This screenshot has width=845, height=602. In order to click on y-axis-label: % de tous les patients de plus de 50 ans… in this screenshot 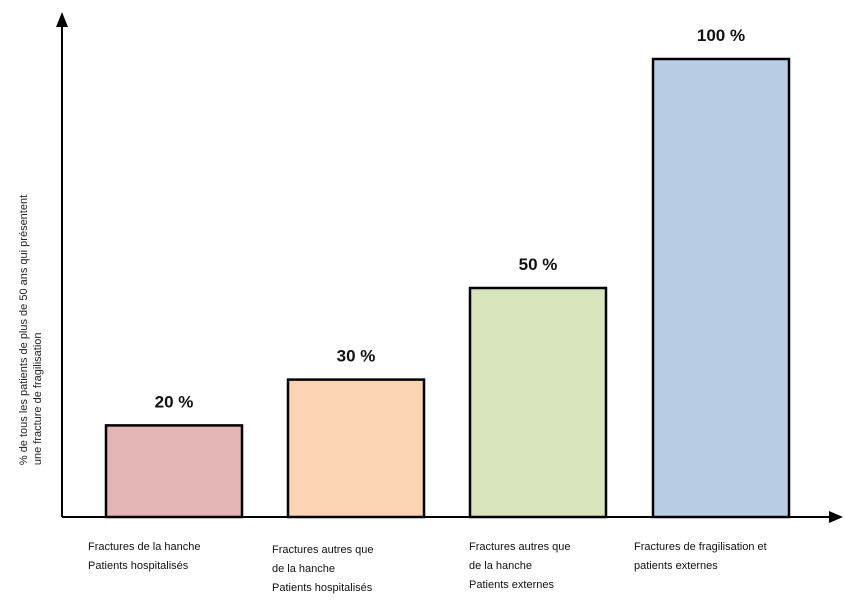, I will do `click(31, 298)`.